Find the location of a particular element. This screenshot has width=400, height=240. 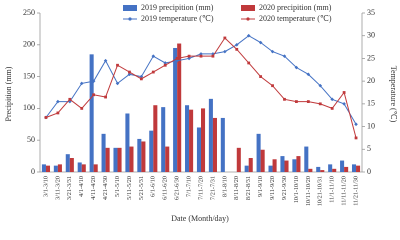

x-tick-label: 4/11-4/20 is located at coordinates (93, 188).